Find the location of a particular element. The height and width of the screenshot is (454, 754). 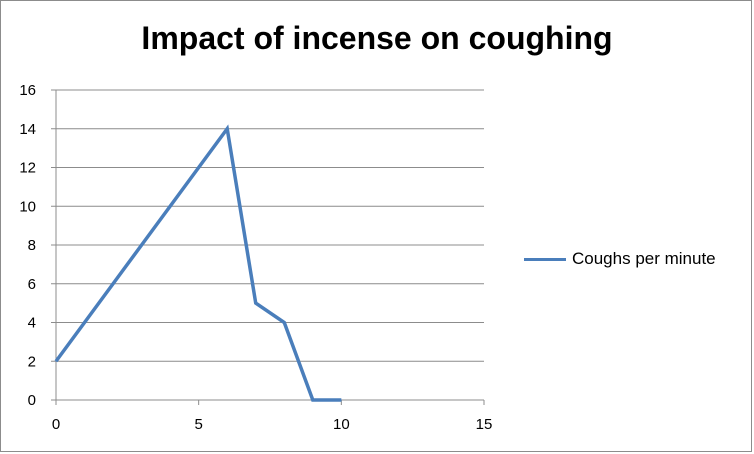

x-tick-label-5: 5 is located at coordinates (198, 424).